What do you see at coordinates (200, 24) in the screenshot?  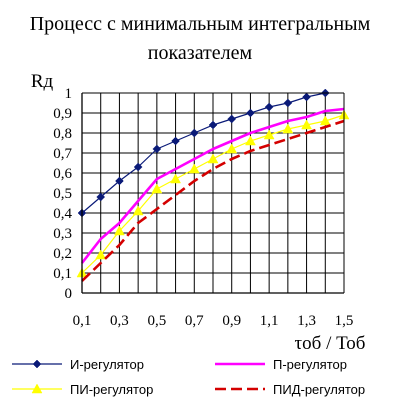 I see `chart-title-line1: Процесс с минимальным интегральным` at bounding box center [200, 24].